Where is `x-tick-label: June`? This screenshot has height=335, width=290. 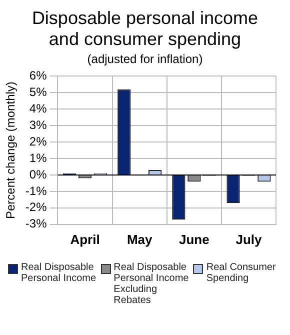 x-tick-label: June is located at coordinates (194, 239).